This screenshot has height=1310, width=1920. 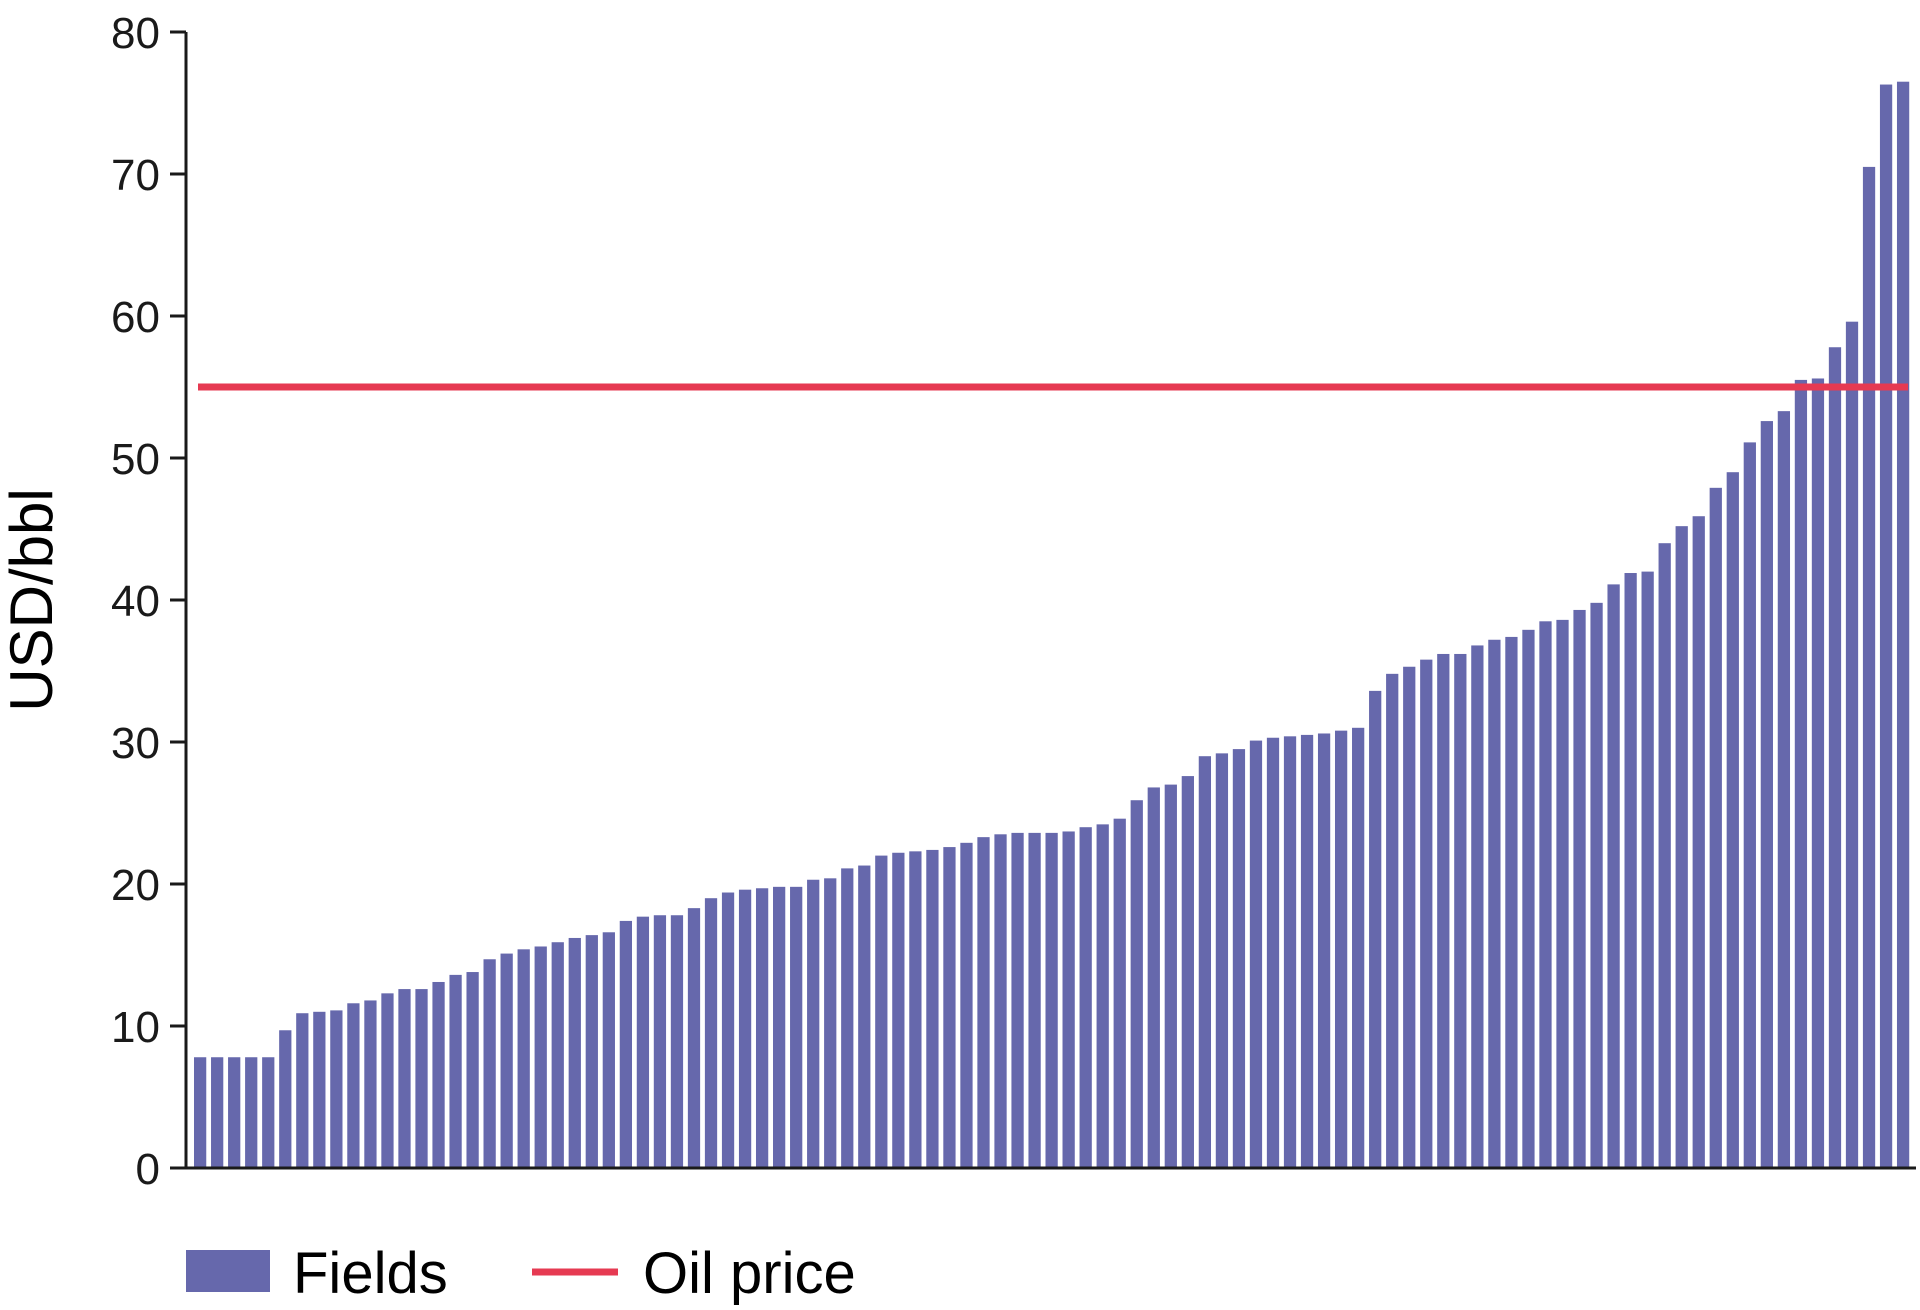 I want to click on y-ticks: 0 10 20 30 40 50 60 70 80, so click(x=148, y=601).